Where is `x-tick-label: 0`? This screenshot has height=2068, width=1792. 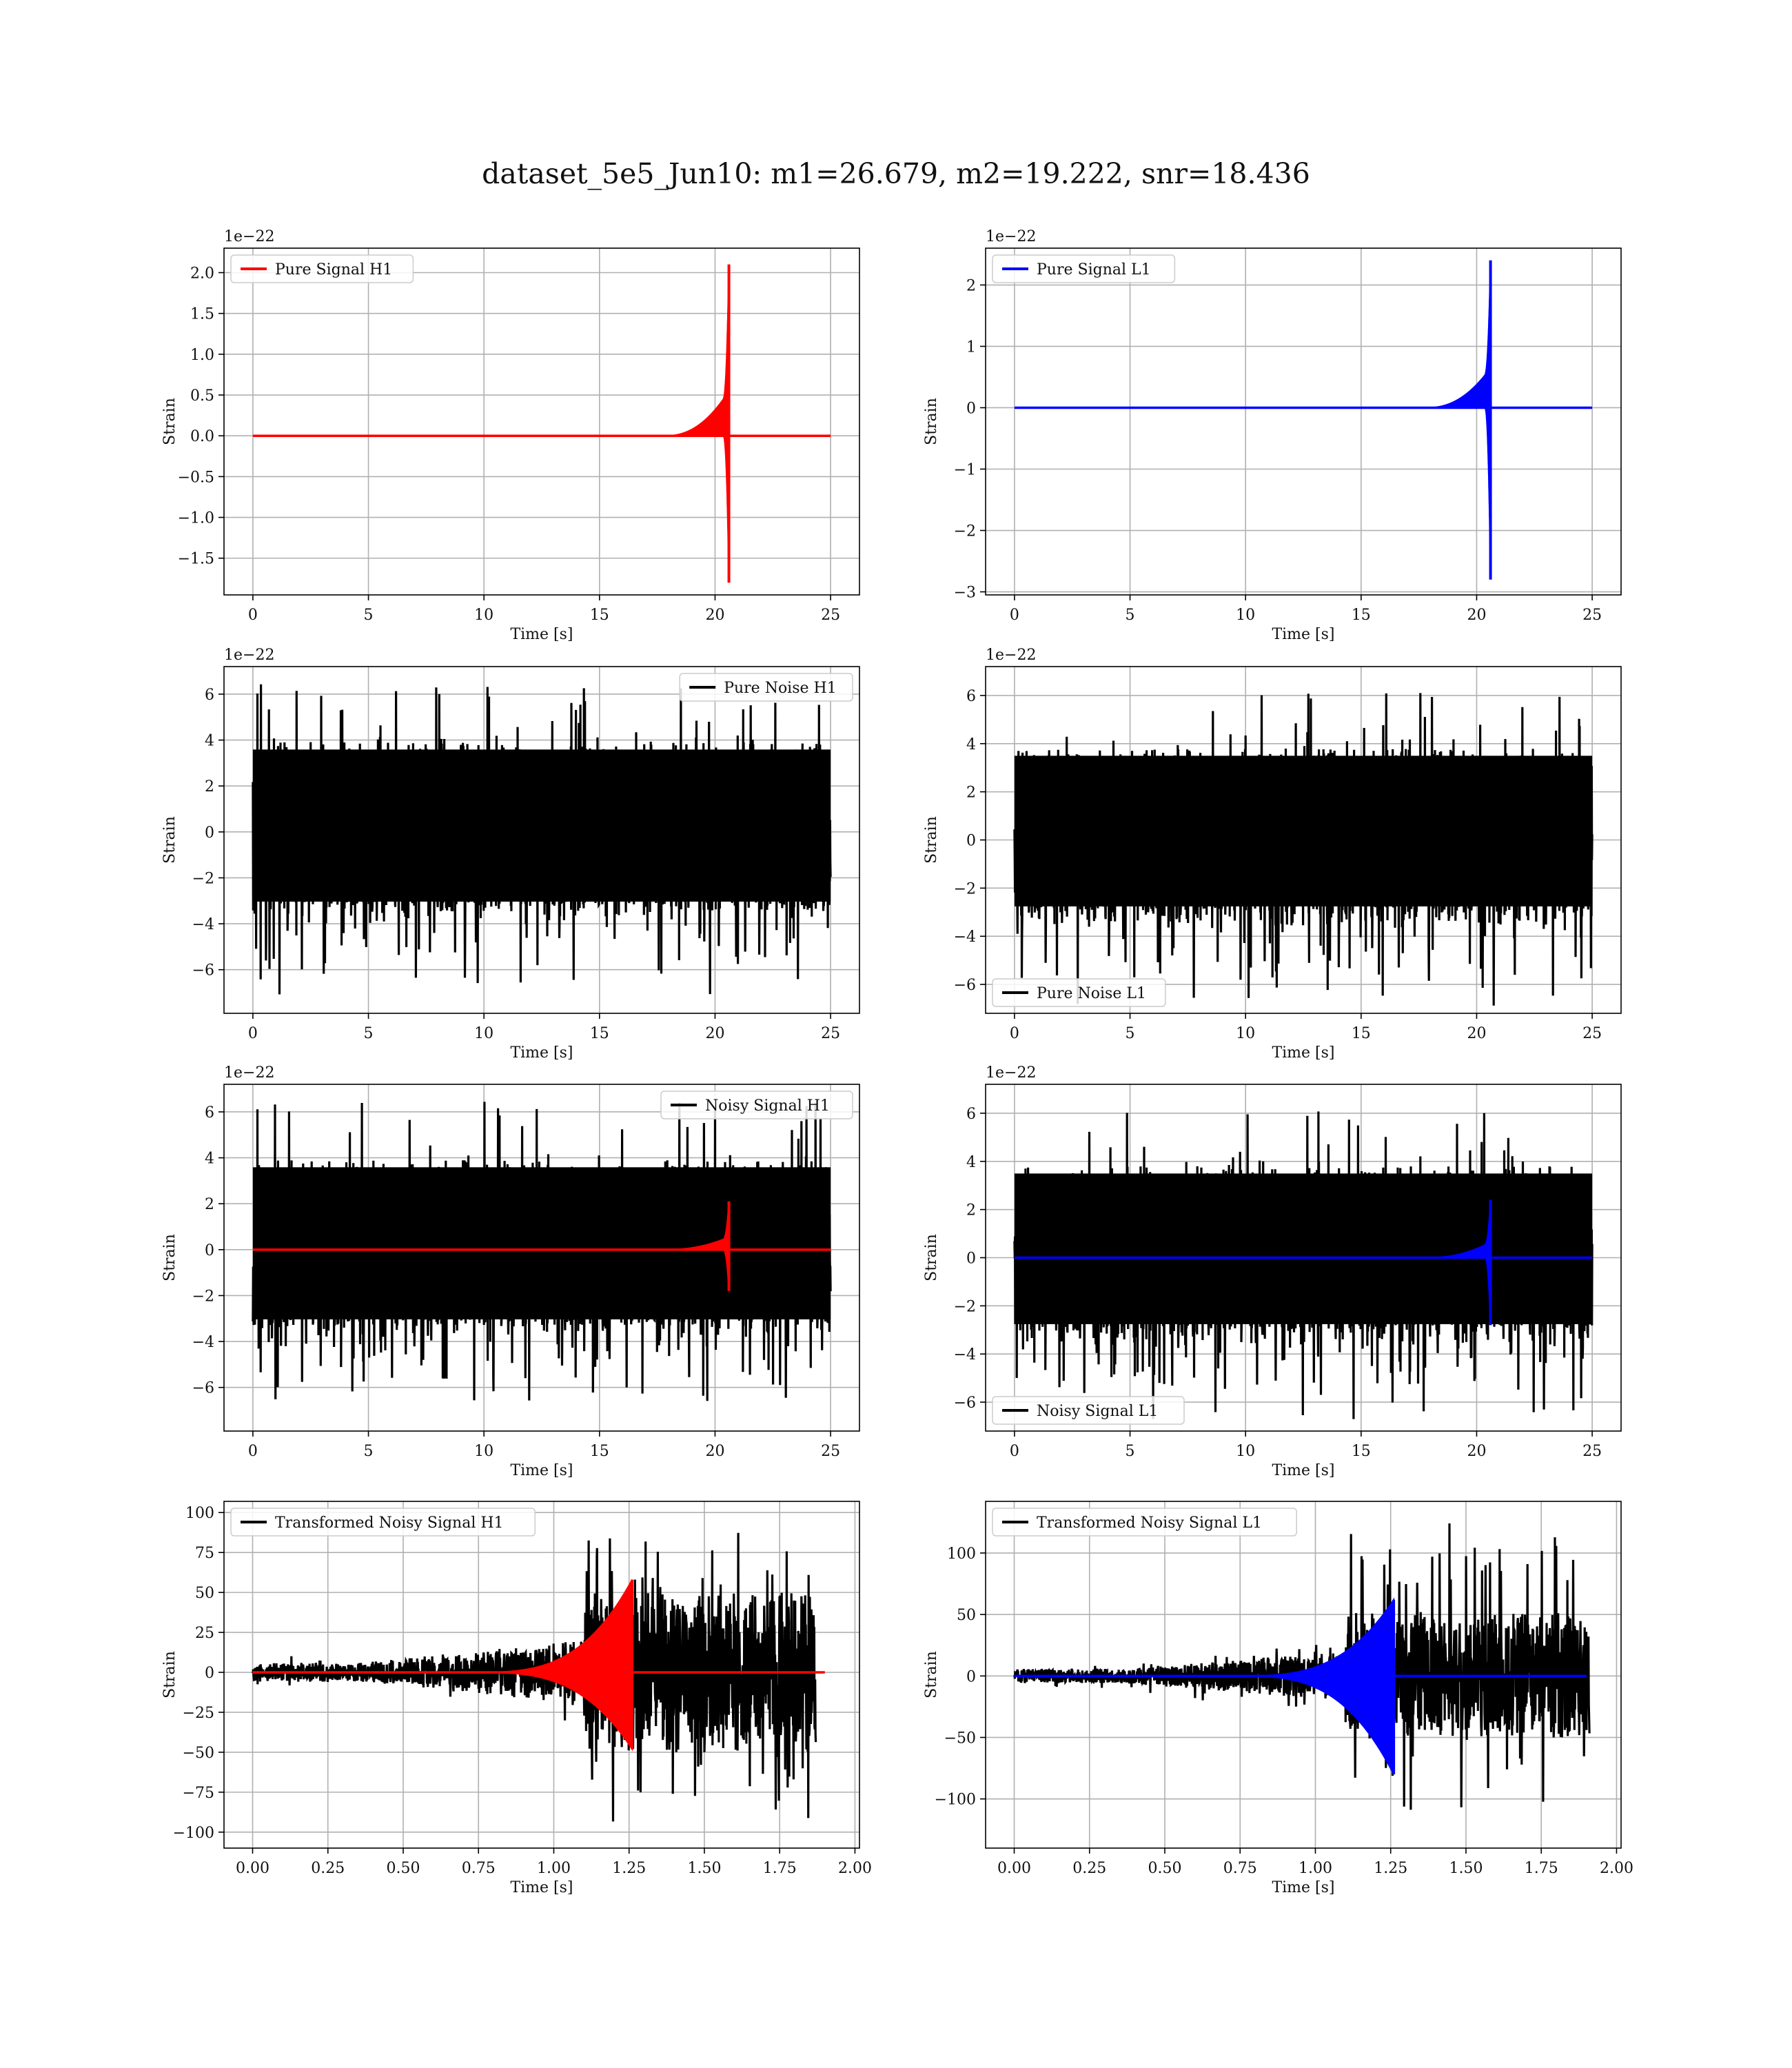 x-tick-label: 0 is located at coordinates (1014, 615).